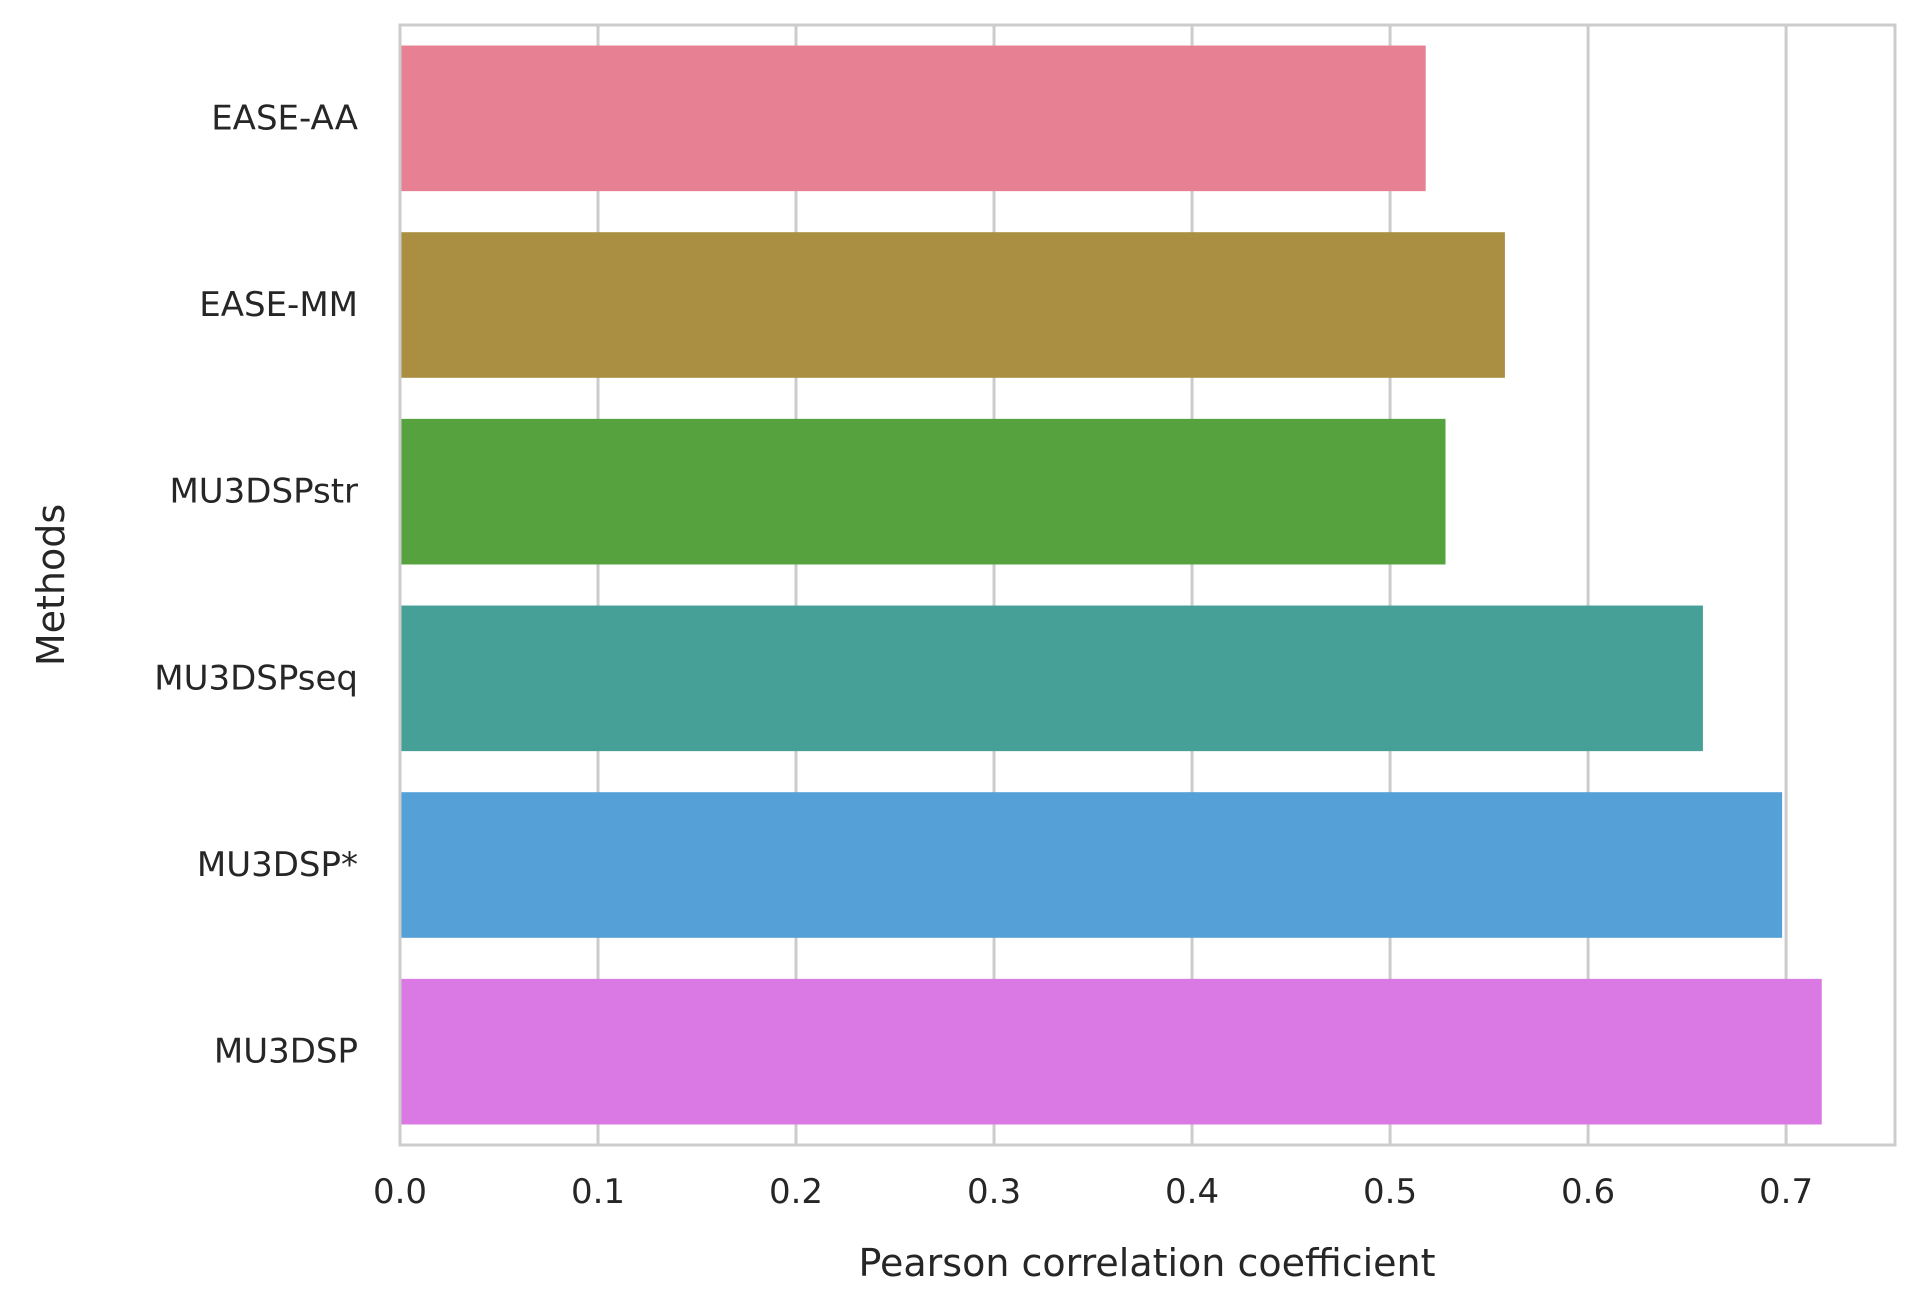 The height and width of the screenshot is (1312, 1915). I want to click on y-tick-label: MU3DSP*, so click(277, 865).